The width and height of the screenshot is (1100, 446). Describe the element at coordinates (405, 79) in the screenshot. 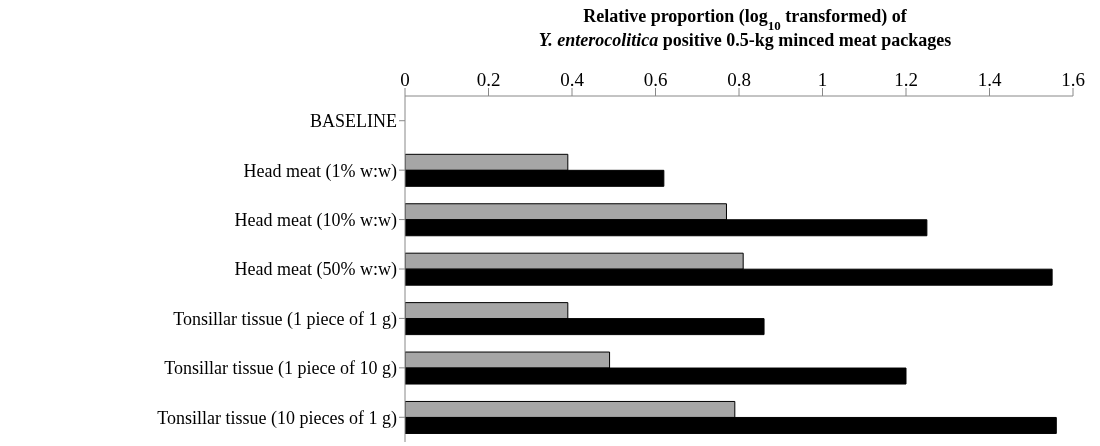

I see `x-tick-label: 0` at that location.